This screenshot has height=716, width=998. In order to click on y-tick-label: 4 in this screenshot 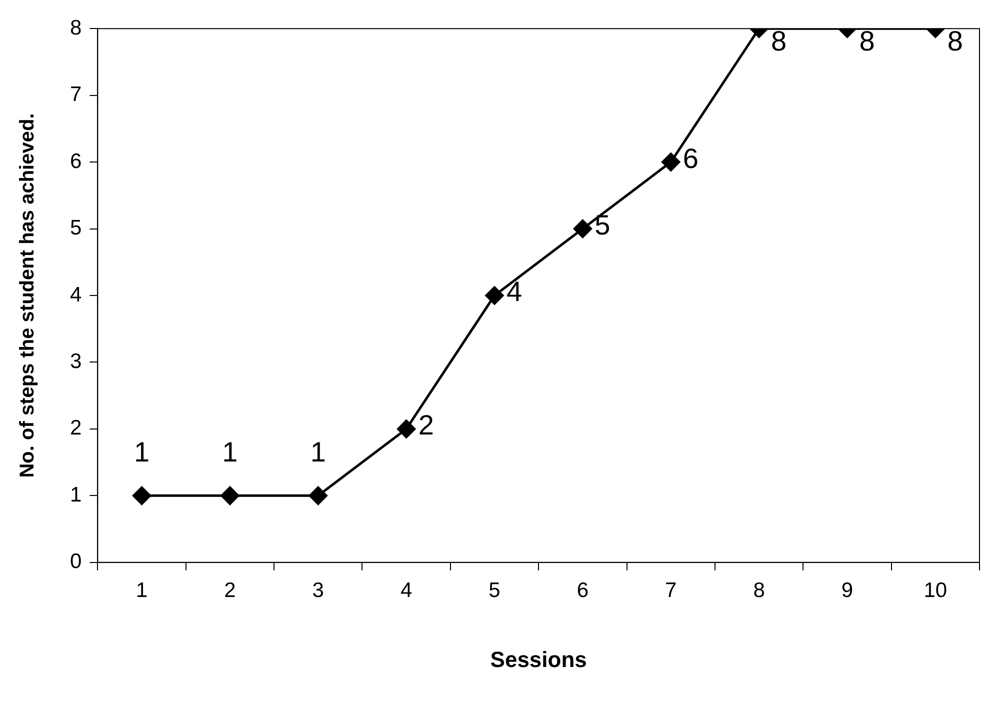, I will do `click(76, 294)`.